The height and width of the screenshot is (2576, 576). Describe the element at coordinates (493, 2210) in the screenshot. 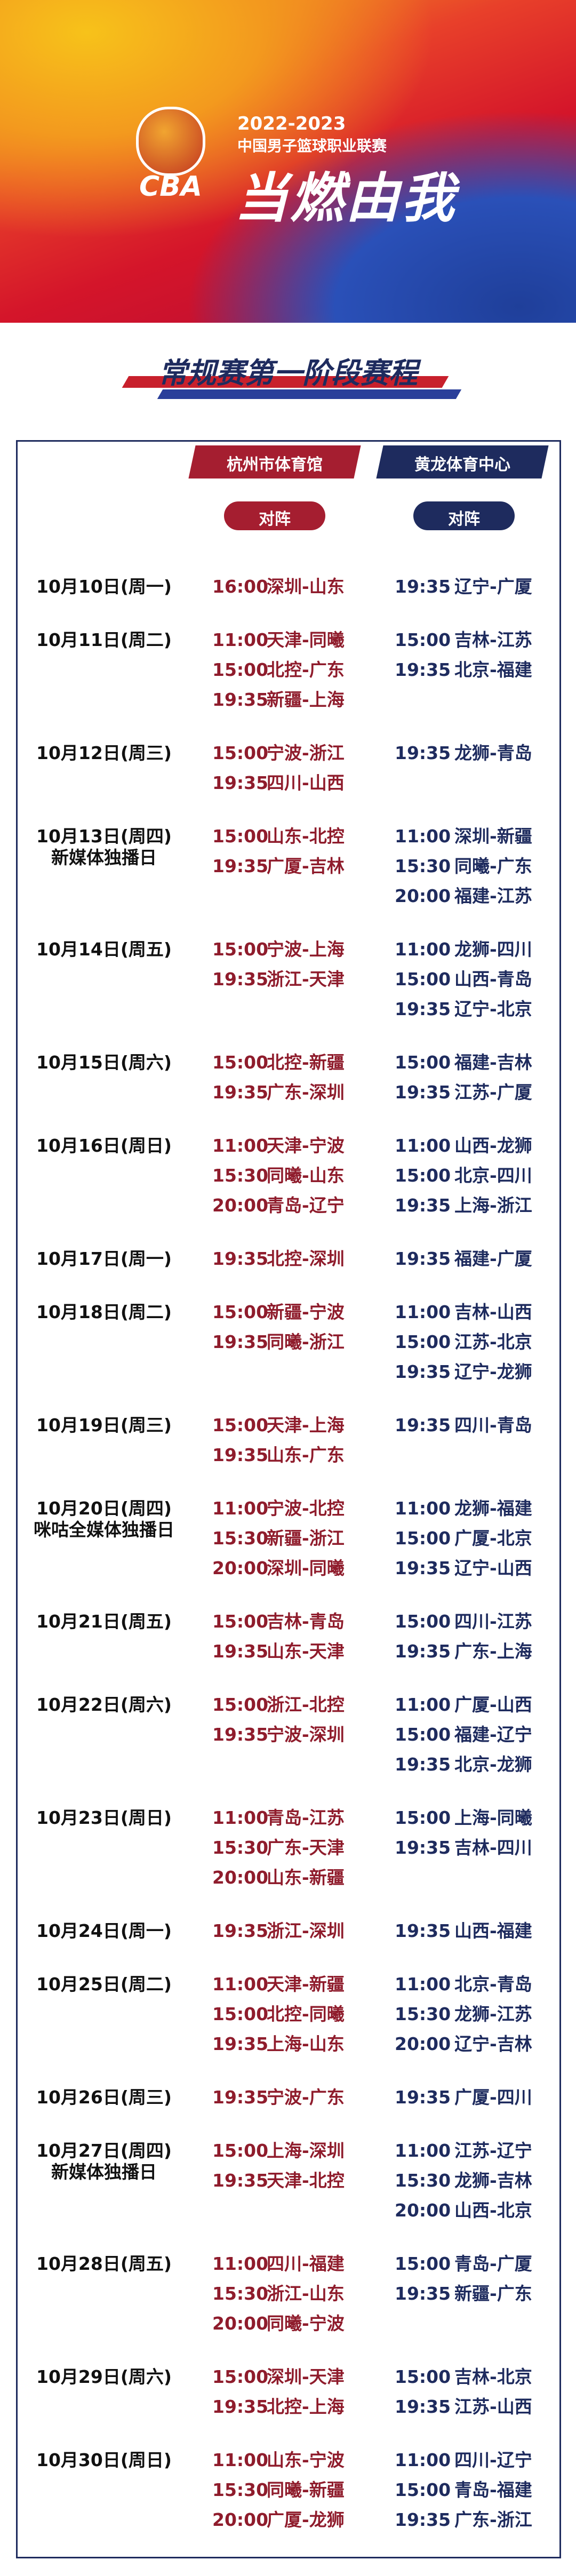

I see `game-match: 山西-北京` at that location.